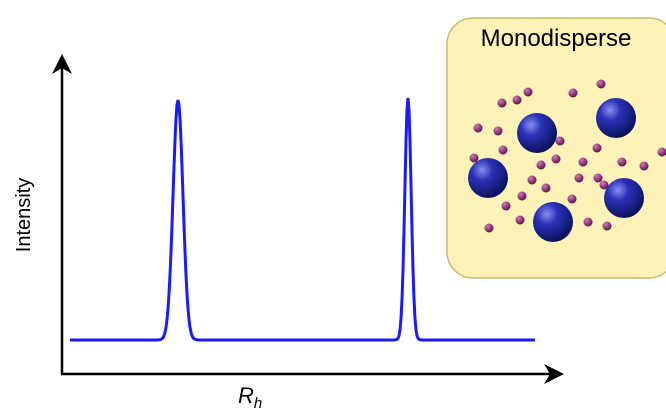 The width and height of the screenshot is (666, 411). Describe the element at coordinates (24, 215) in the screenshot. I see `y-axis-label: Intensity` at that location.